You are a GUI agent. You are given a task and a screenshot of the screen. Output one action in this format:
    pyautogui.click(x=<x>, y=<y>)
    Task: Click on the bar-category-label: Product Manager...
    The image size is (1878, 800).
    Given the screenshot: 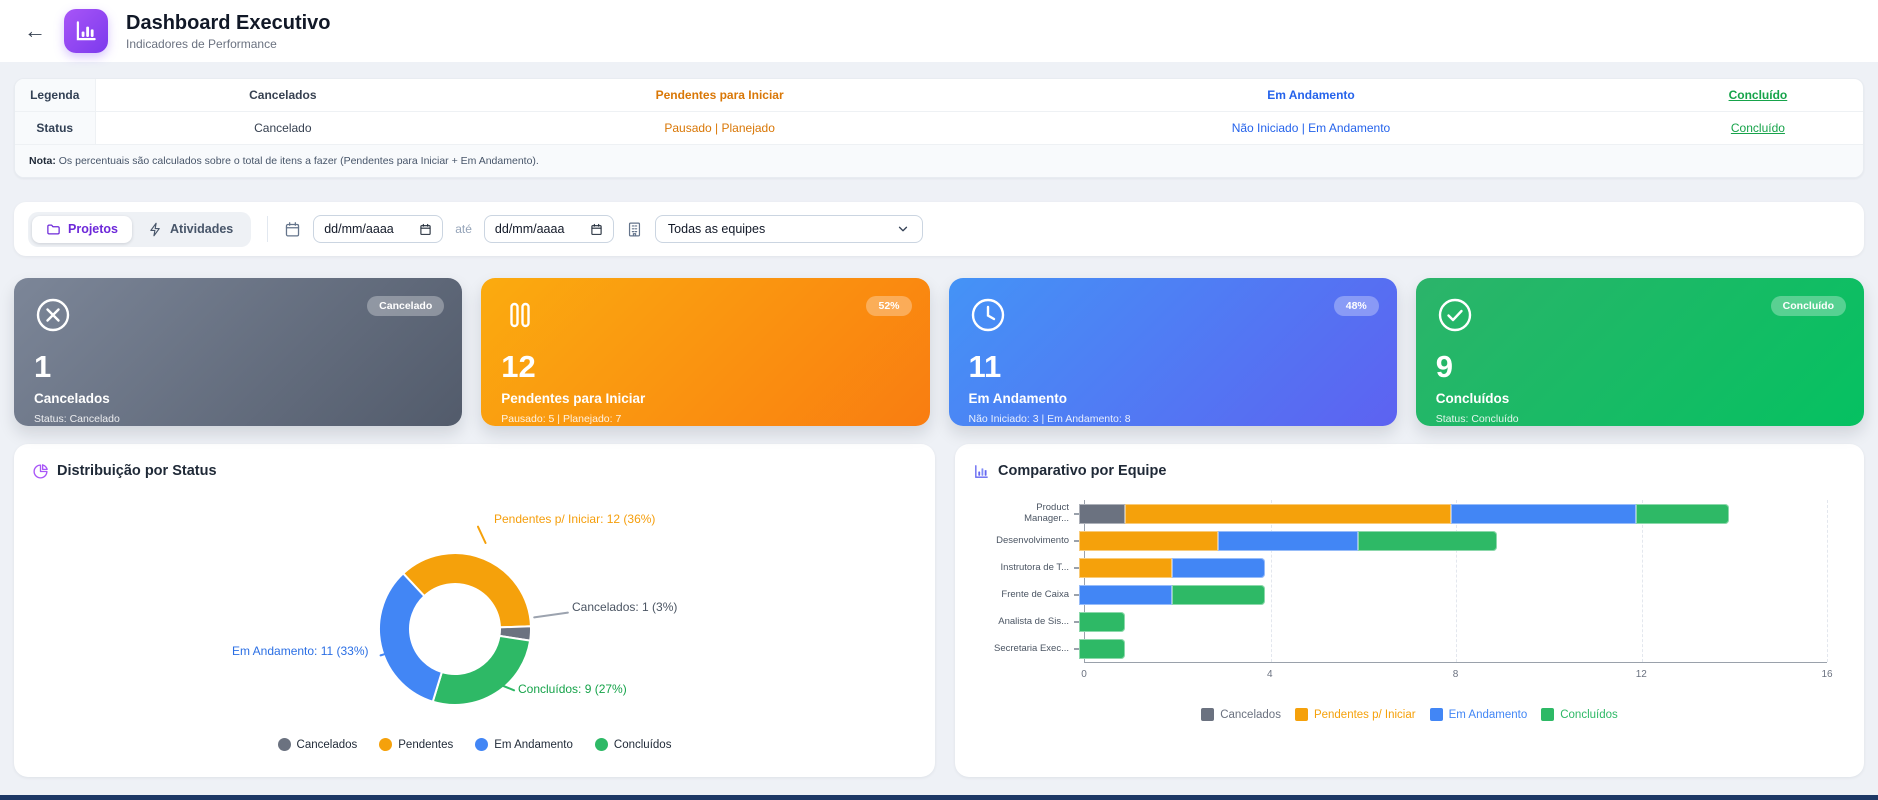 What is the action you would take?
    pyautogui.click(x=1046, y=513)
    